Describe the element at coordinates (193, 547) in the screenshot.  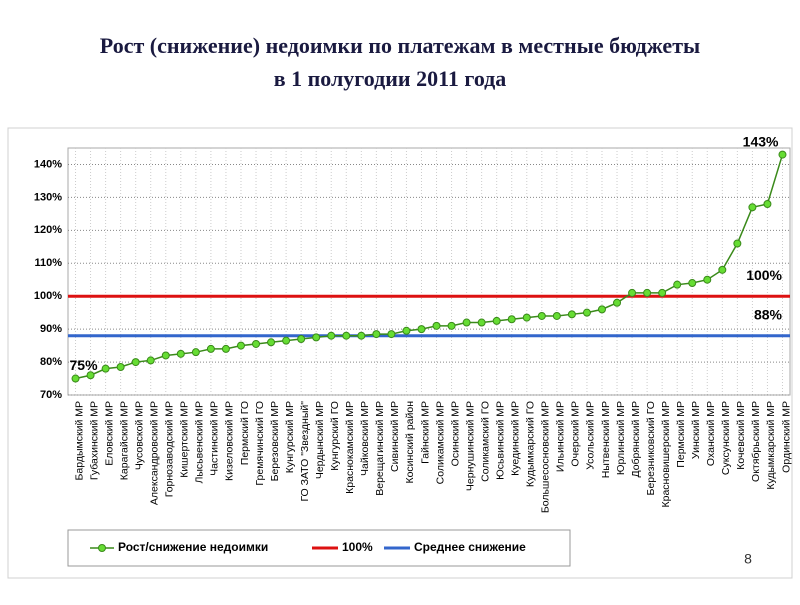
I see `legend-label: Рост/снижение недоимки` at that location.